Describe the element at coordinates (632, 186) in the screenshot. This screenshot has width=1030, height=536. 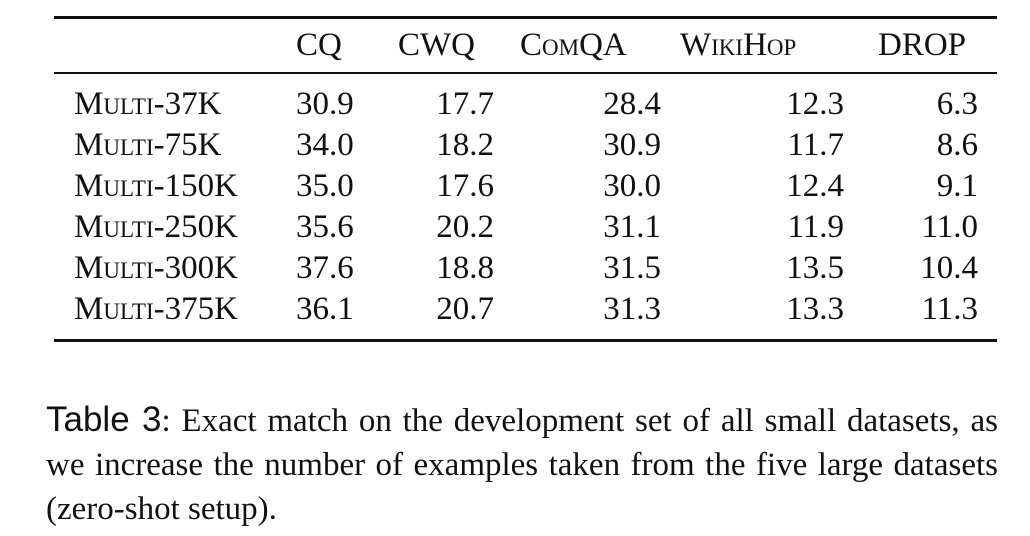
I see `cell-comqa: 30.0` at that location.